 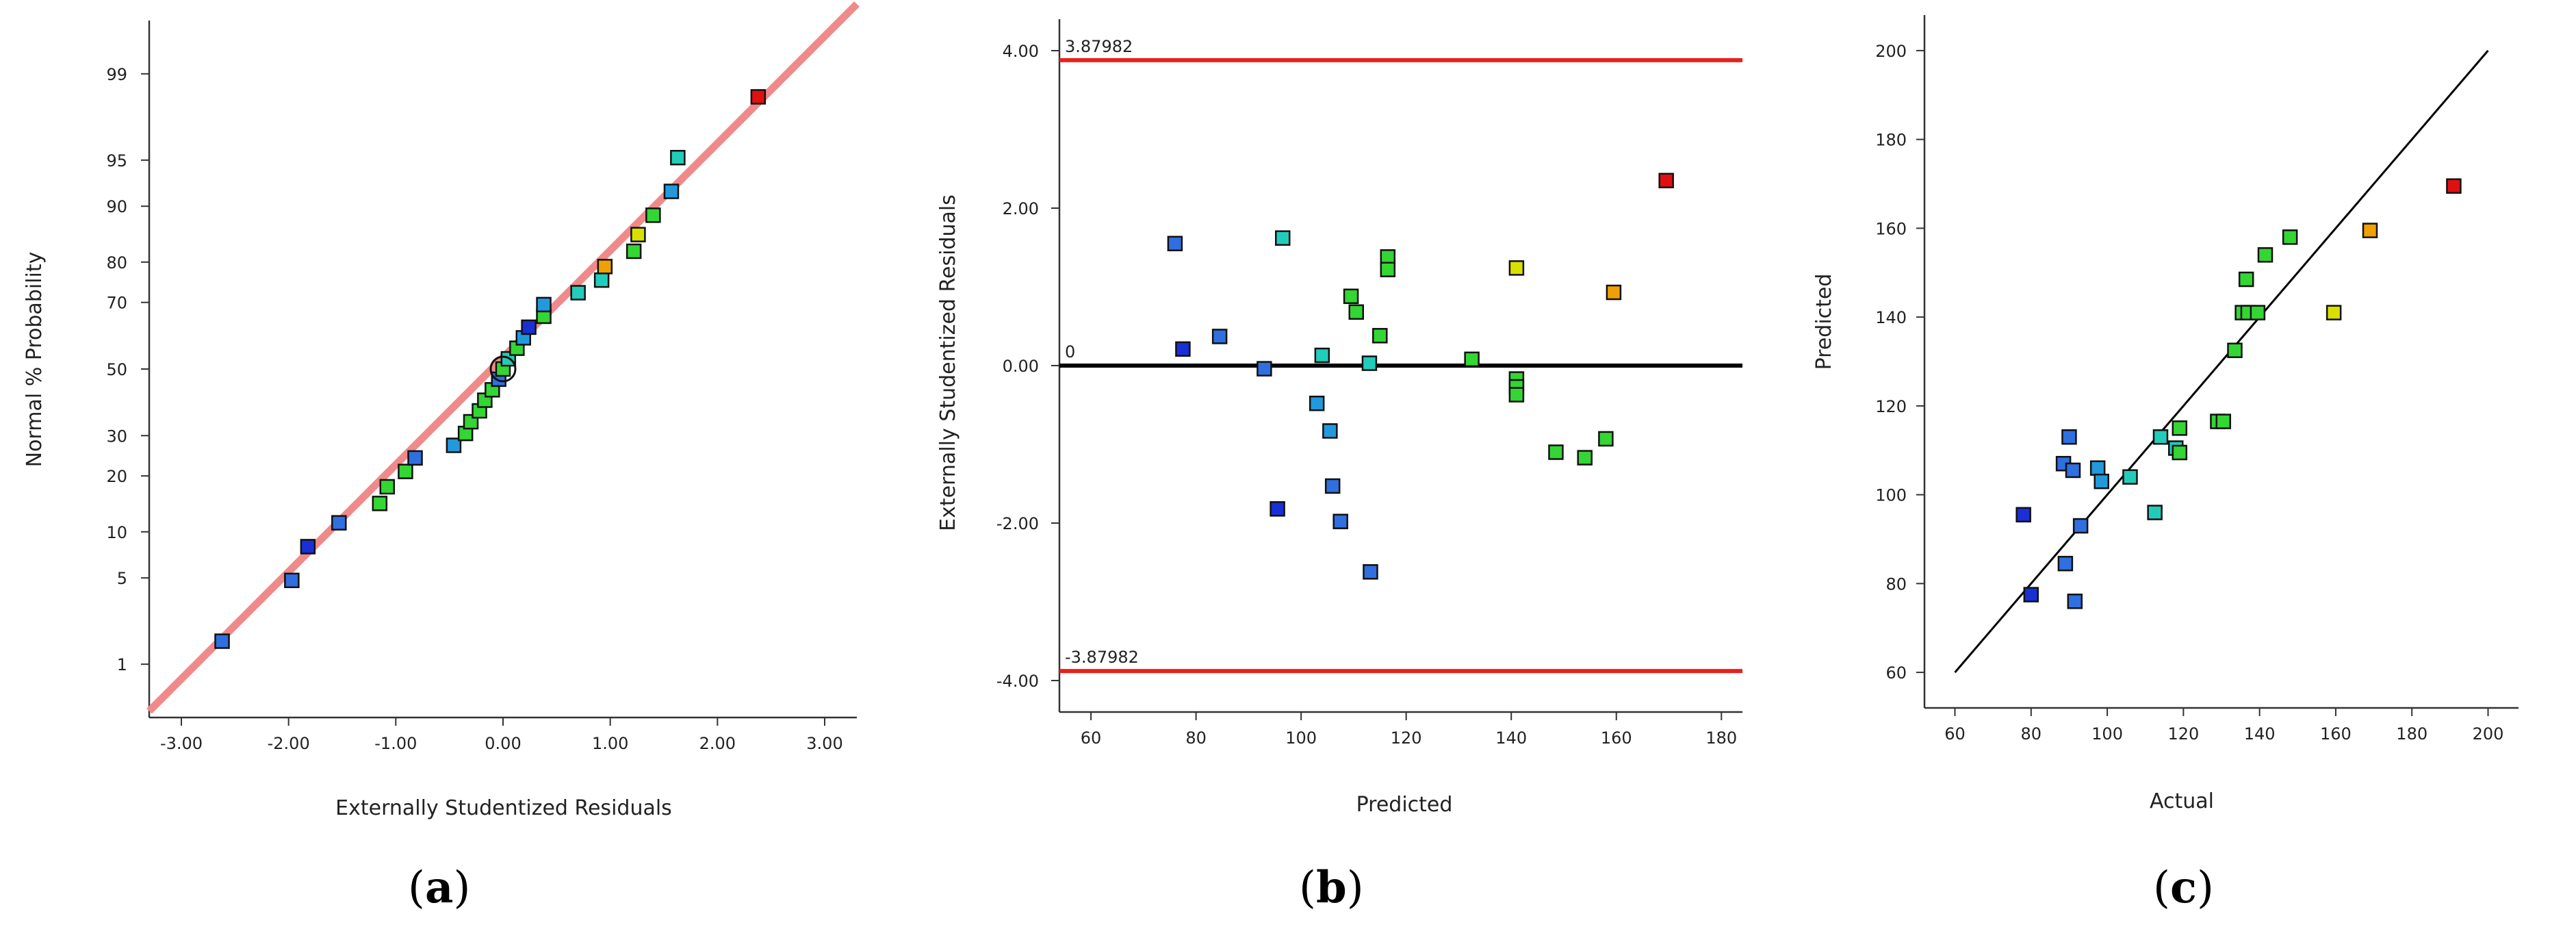 What do you see at coordinates (1955, 734) in the screenshot?
I see `panel-c-x-tick-label: 60` at bounding box center [1955, 734].